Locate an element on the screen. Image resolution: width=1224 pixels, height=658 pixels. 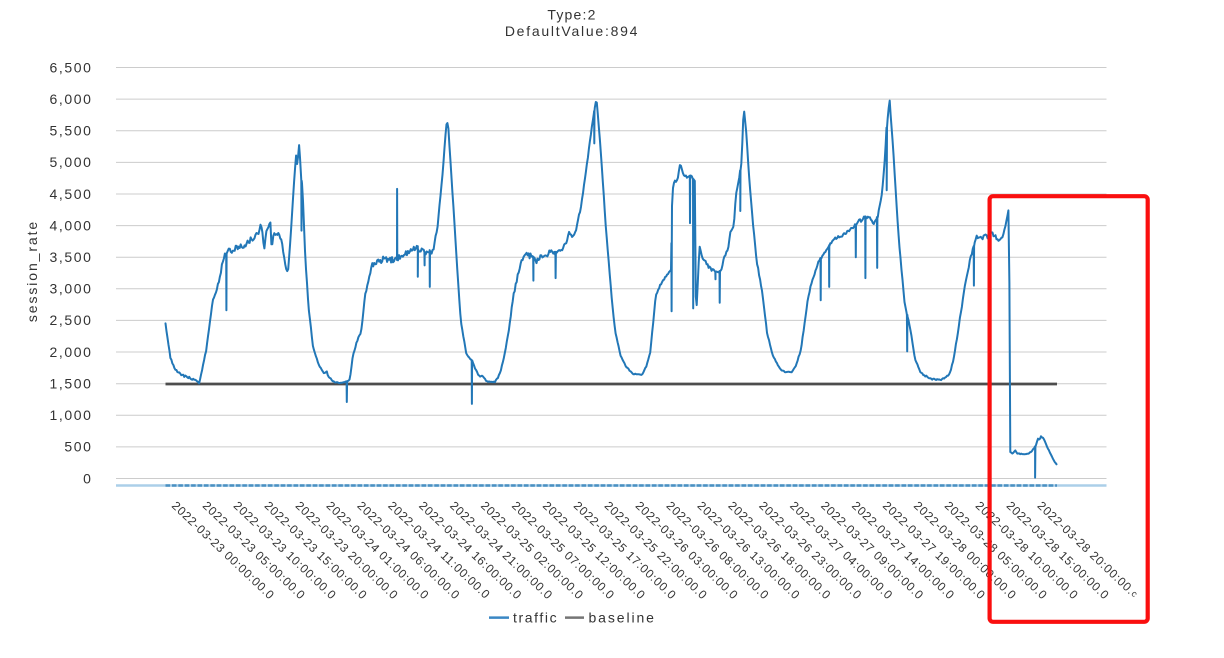
svg-text: 1,500 is located at coordinates (70, 384).